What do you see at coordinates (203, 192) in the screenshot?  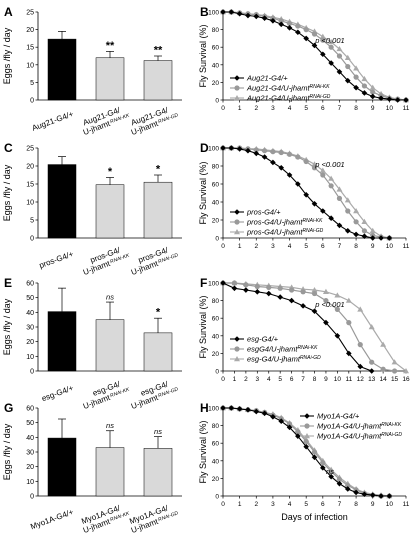 I see `y-axis-label: Fly Survival (%)` at bounding box center [203, 192].